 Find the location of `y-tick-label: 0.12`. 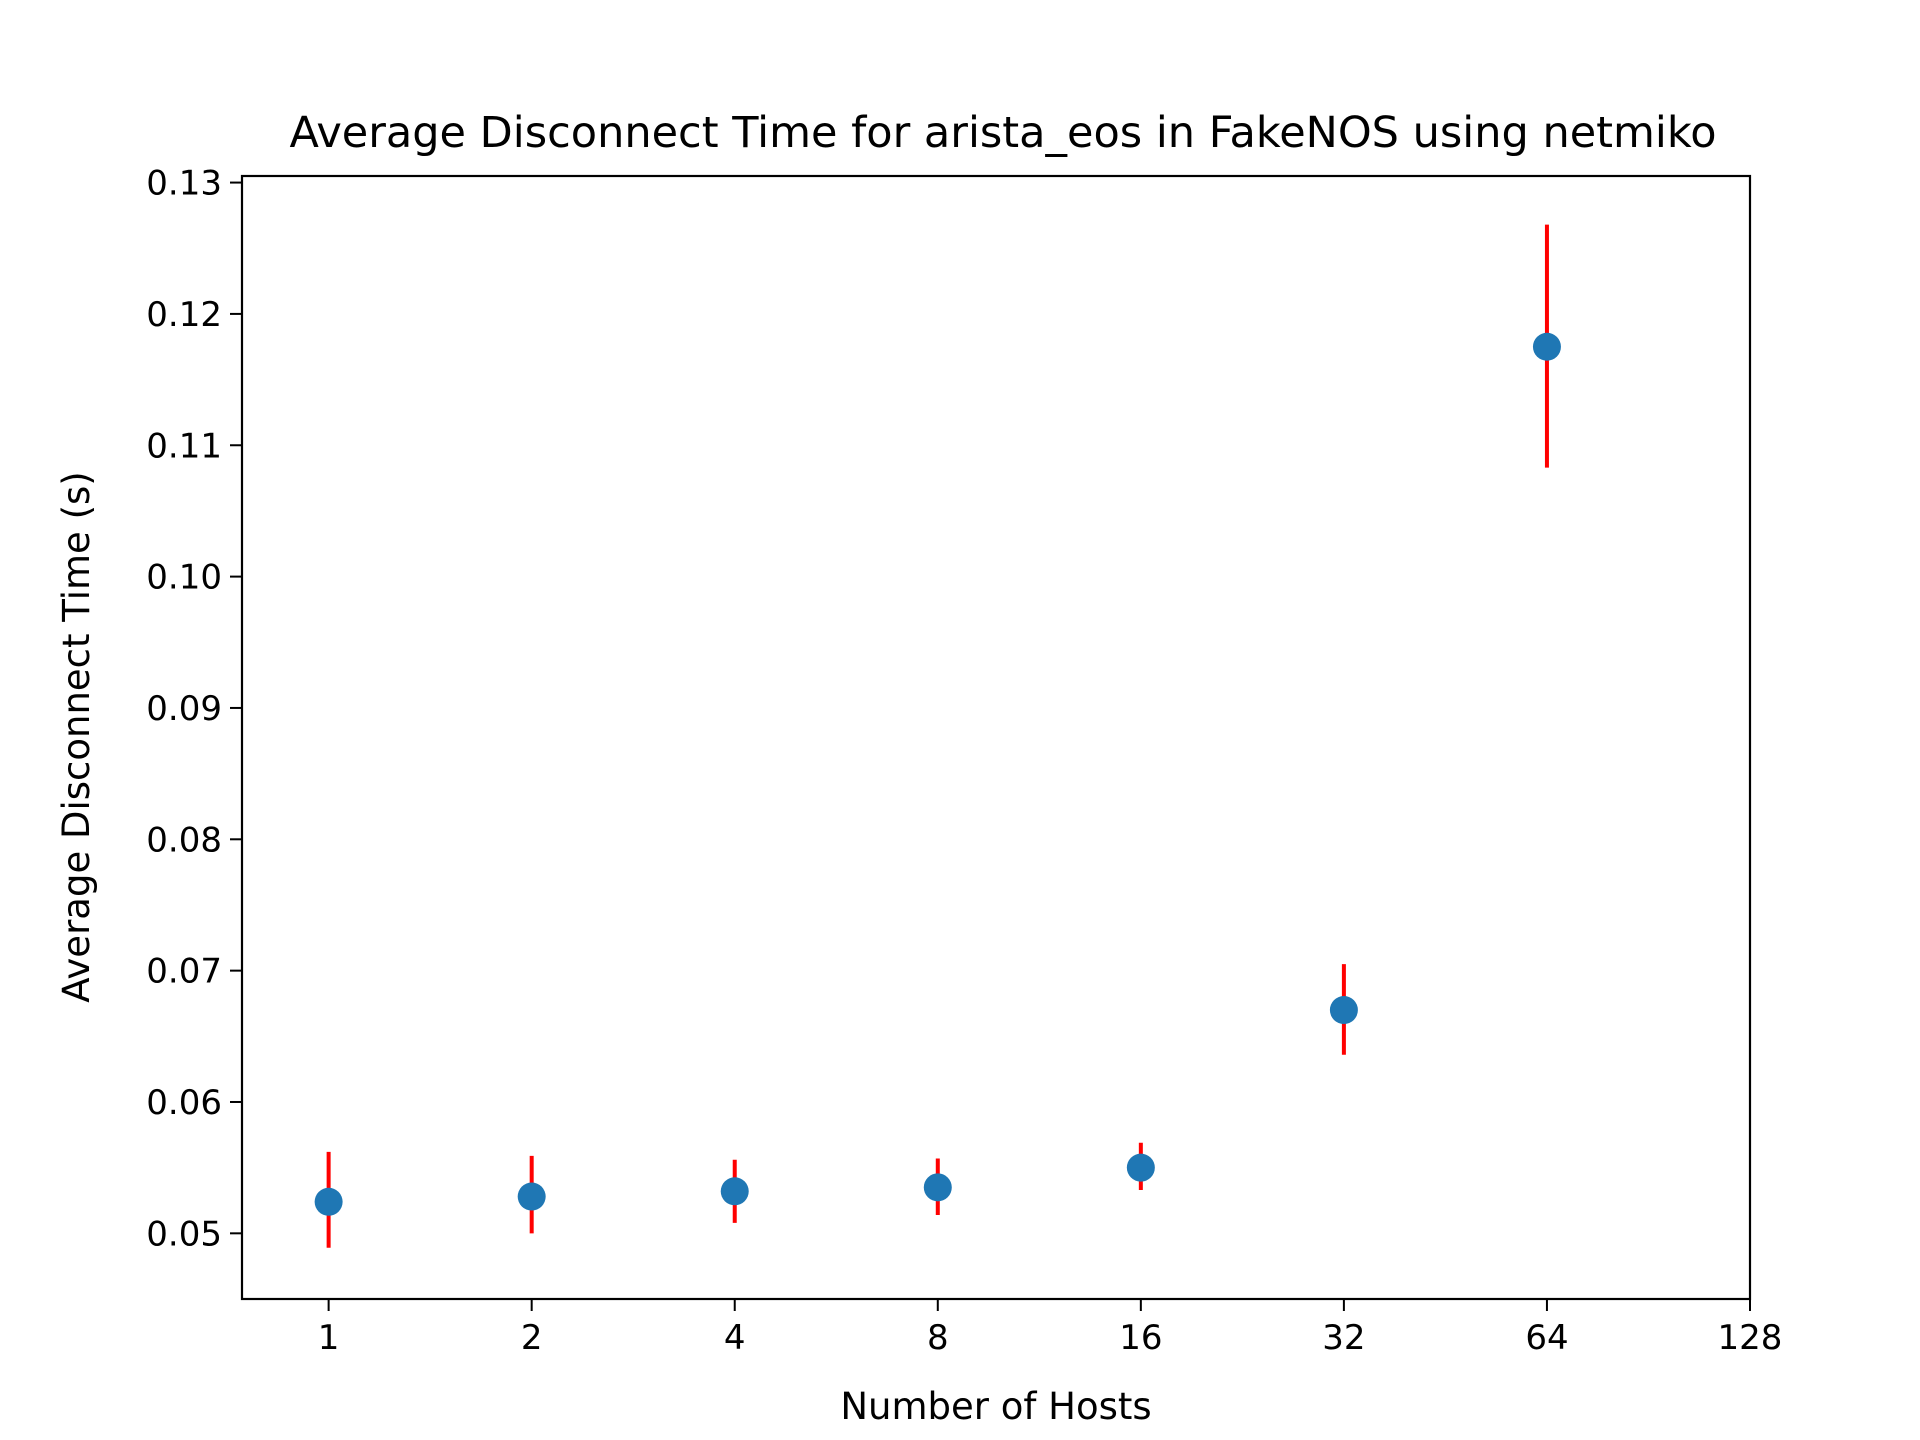

y-tick-label: 0.12 is located at coordinates (184, 315).